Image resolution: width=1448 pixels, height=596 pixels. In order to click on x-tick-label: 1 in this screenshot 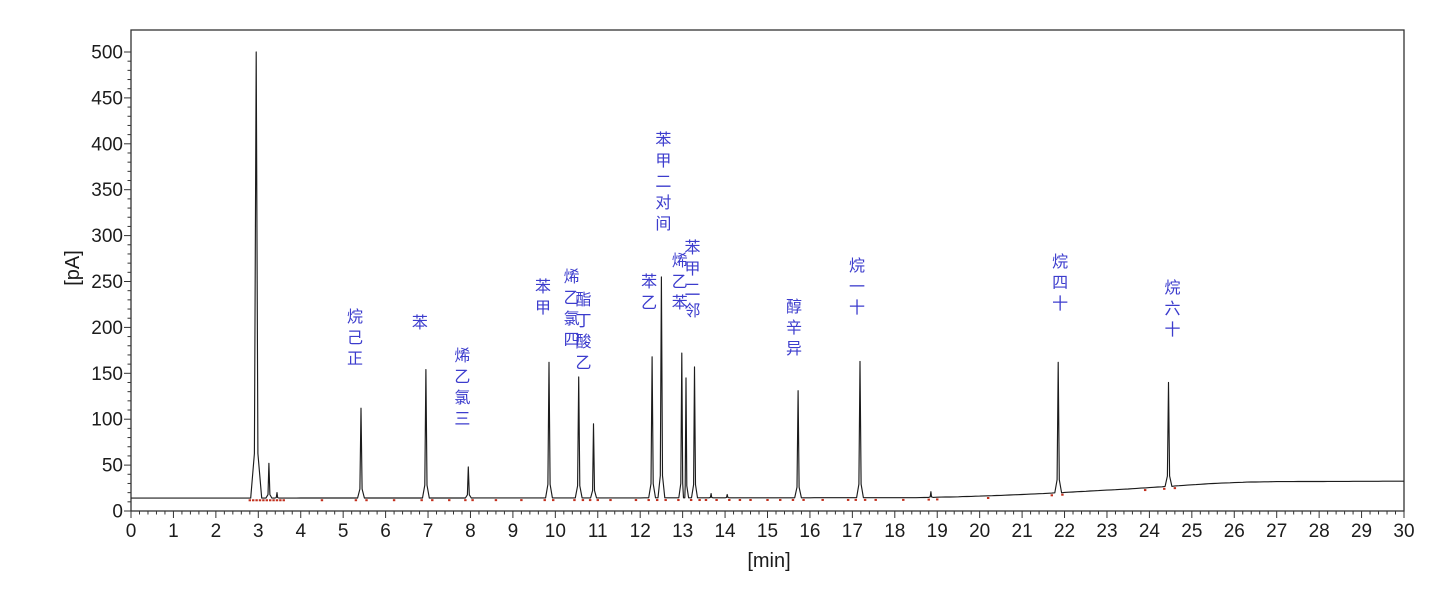, I will do `click(173, 531)`.